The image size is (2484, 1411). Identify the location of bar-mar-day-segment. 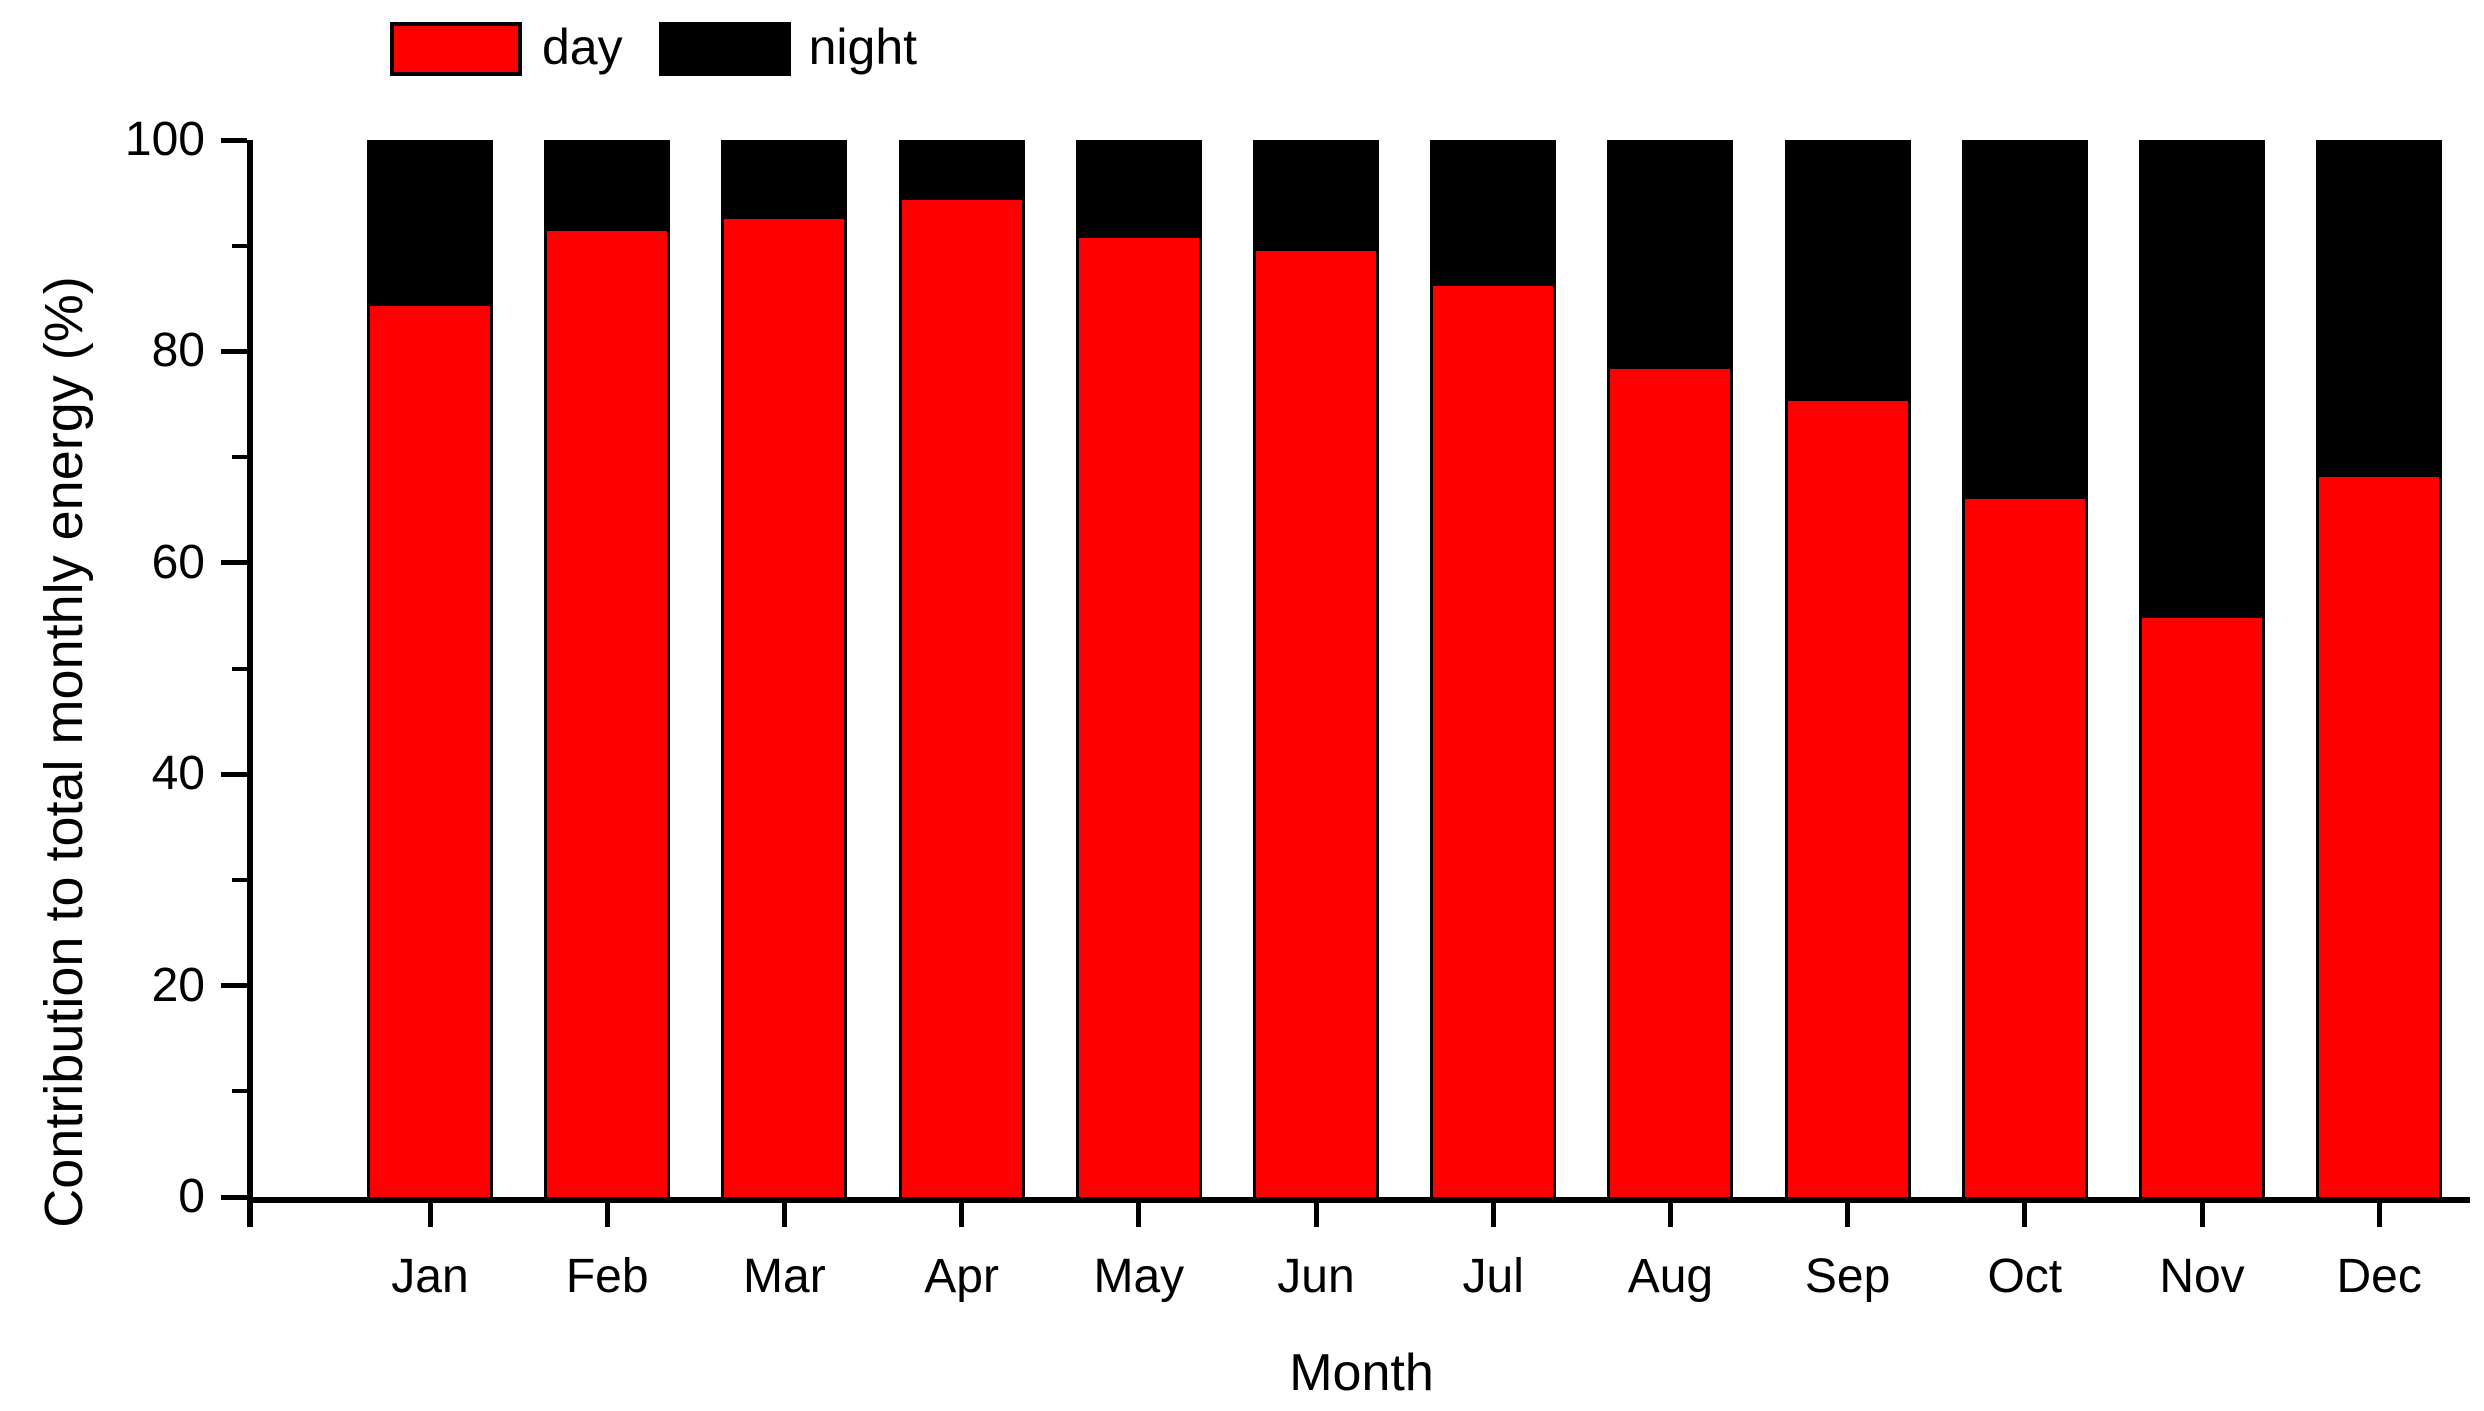
(784, 706).